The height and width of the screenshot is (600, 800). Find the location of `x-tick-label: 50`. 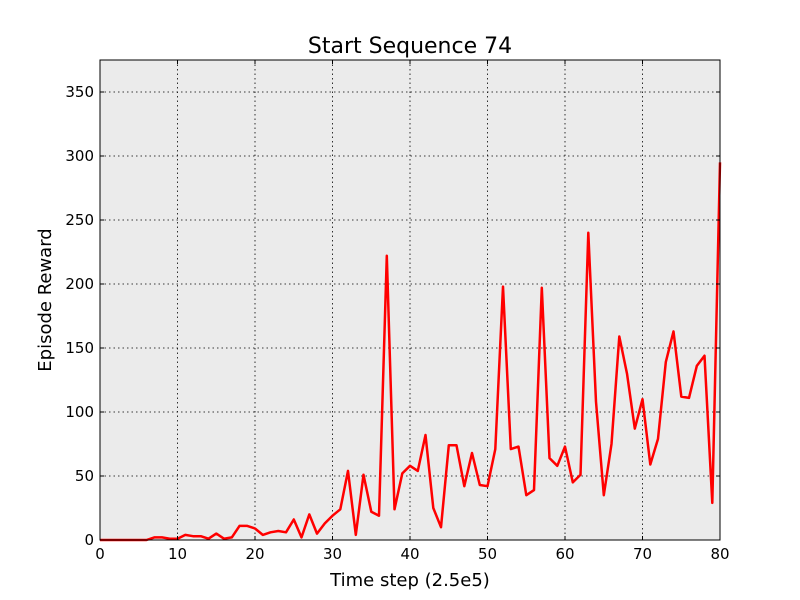

x-tick-label: 50 is located at coordinates (487, 554).